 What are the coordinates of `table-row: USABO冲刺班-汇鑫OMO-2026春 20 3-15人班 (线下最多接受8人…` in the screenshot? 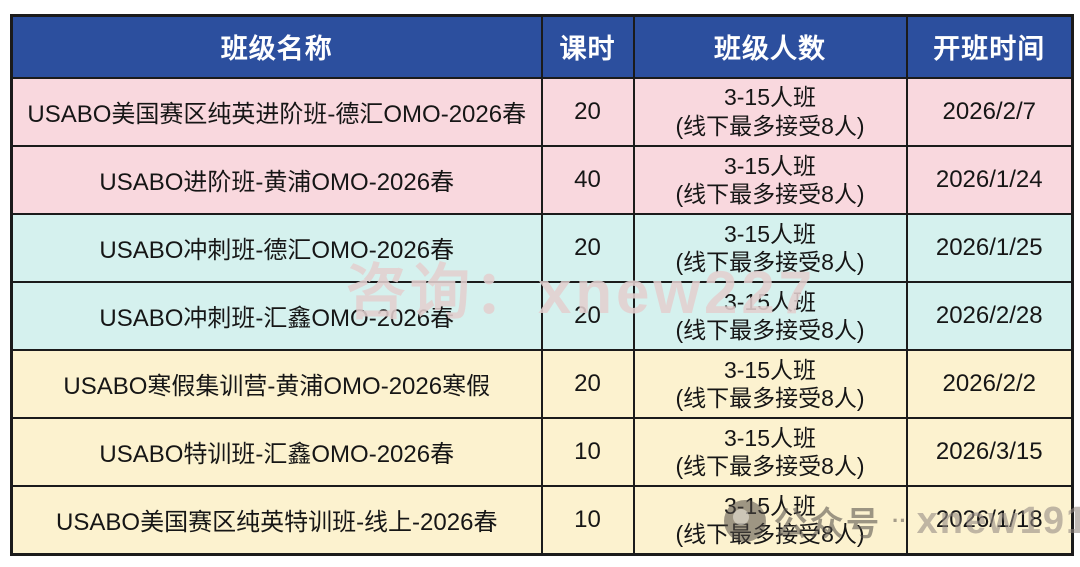 It's located at (542, 315).